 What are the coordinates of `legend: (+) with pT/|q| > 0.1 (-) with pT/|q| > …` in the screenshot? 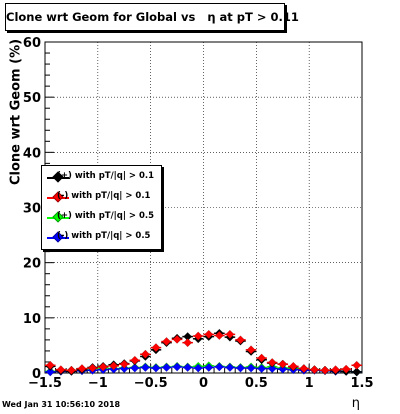 It's located at (101, 207).